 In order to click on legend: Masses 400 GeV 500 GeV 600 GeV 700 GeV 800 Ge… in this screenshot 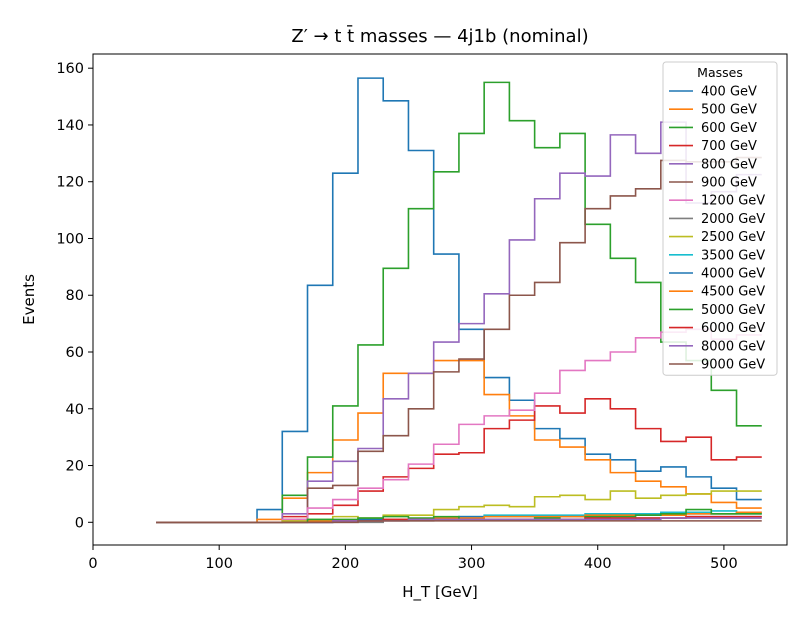, I will do `click(720, 218)`.